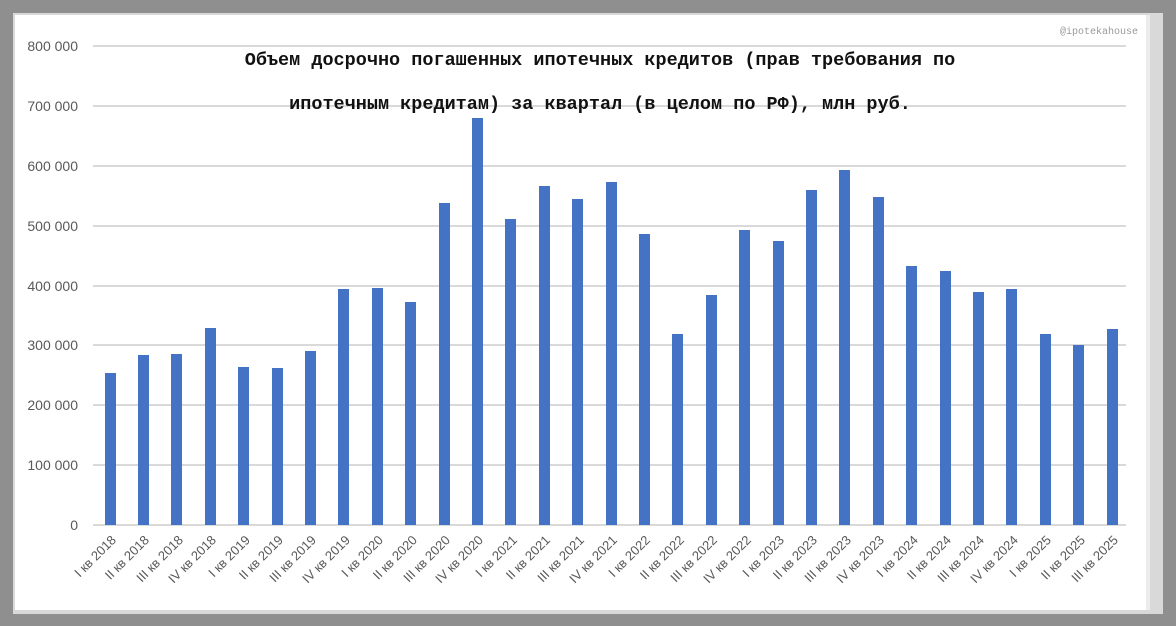  What do you see at coordinates (1098, 32) in the screenshot?
I see `watermark: @ipotekahouse` at bounding box center [1098, 32].